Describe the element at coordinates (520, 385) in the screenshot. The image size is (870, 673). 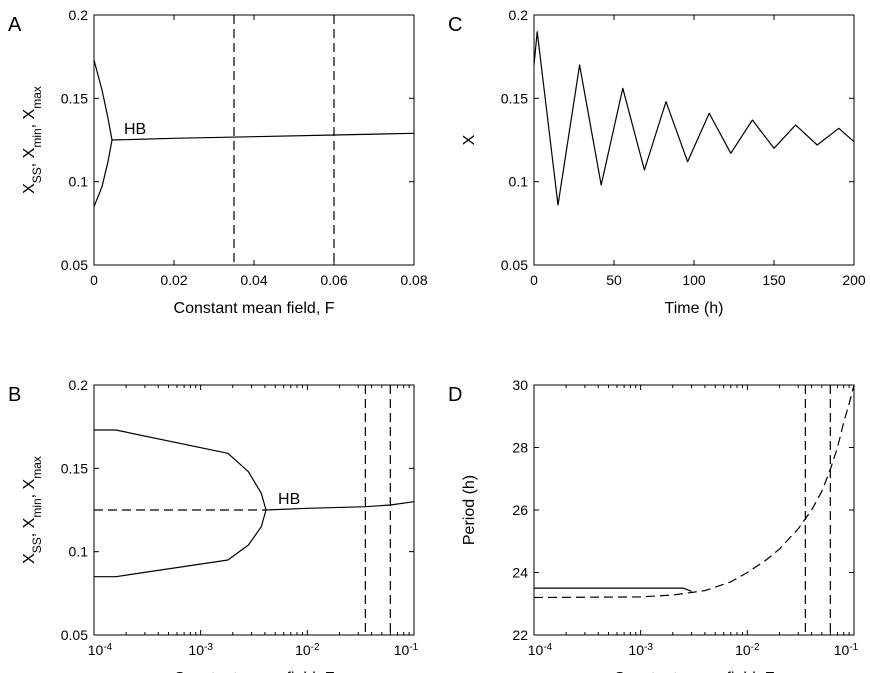
I see `y-tick-label: 30` at that location.